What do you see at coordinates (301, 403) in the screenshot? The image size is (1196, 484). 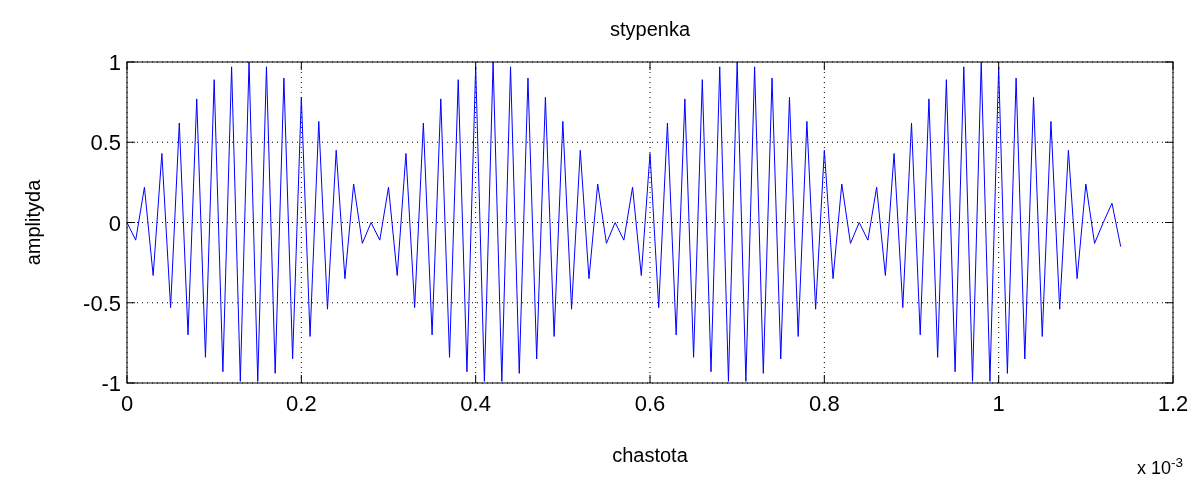 I see `x-tick-label: 0.2` at bounding box center [301, 403].